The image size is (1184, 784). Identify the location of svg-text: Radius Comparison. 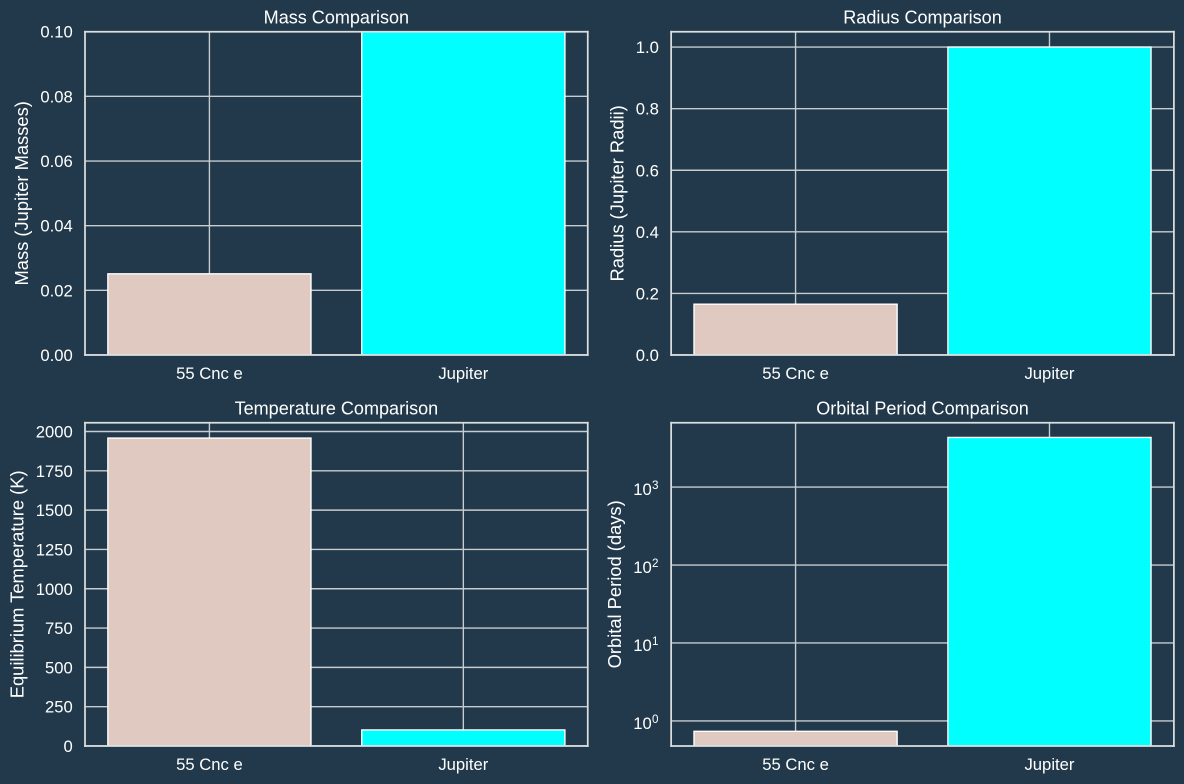
(922, 17).